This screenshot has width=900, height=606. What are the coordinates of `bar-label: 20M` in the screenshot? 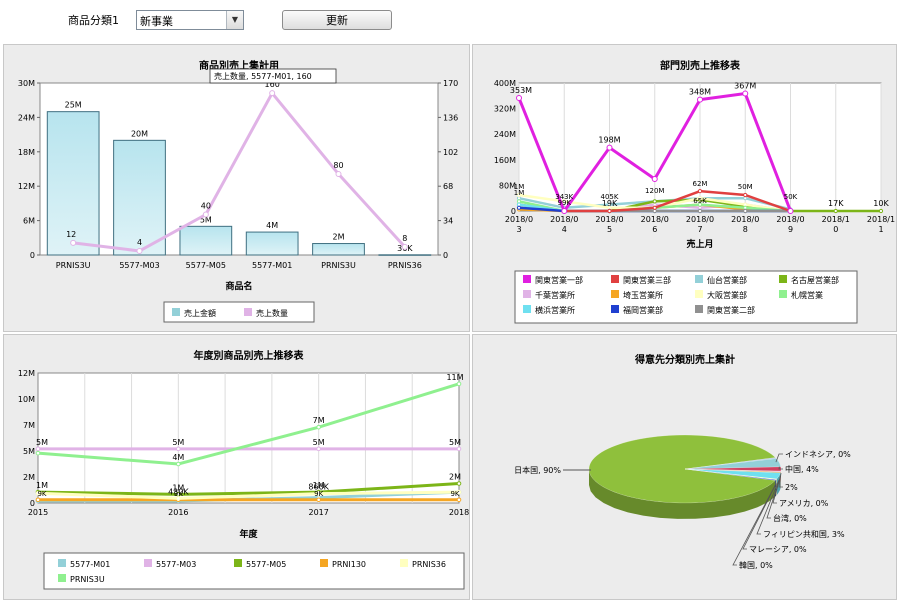 It's located at (139, 133).